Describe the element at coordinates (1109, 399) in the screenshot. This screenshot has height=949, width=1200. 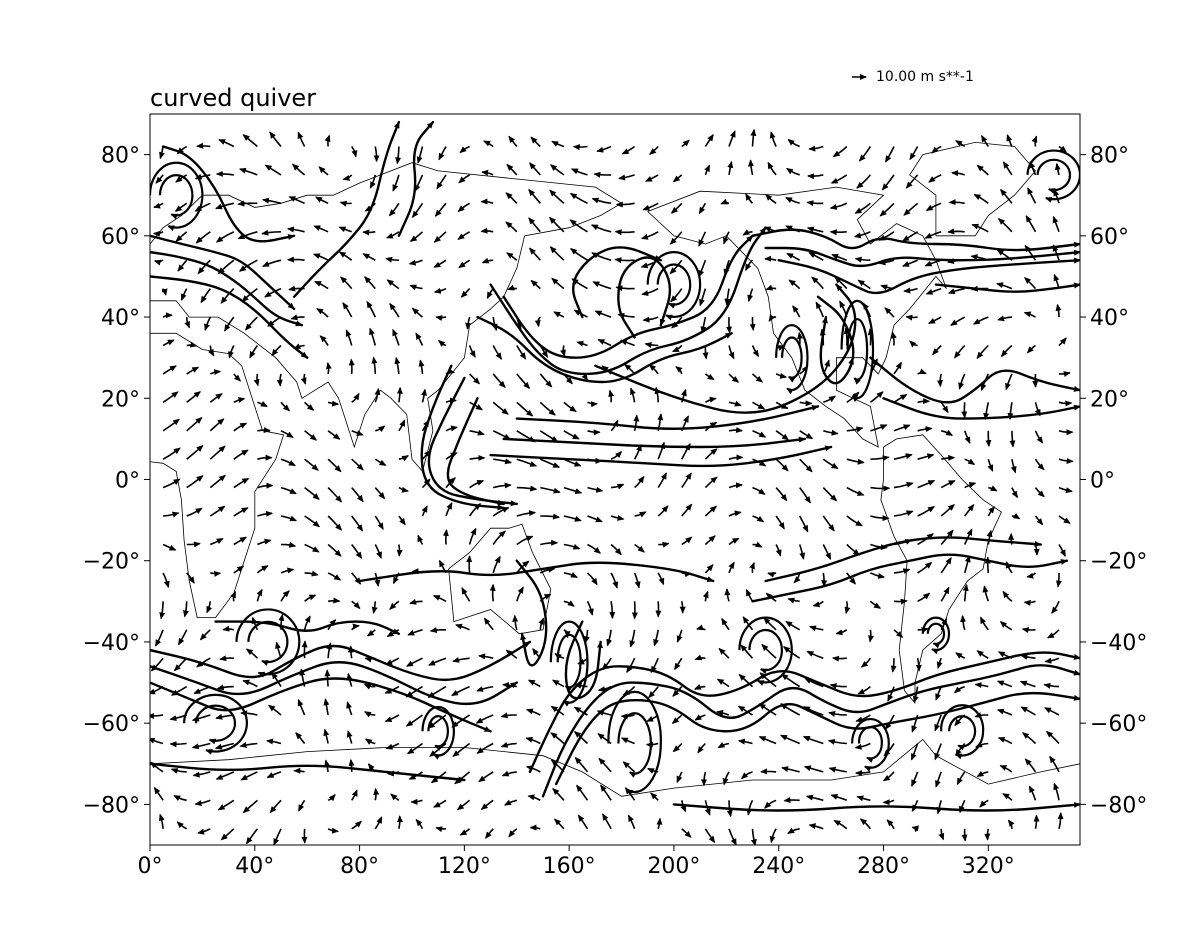
I see `y-tick-label-right: 20°` at that location.